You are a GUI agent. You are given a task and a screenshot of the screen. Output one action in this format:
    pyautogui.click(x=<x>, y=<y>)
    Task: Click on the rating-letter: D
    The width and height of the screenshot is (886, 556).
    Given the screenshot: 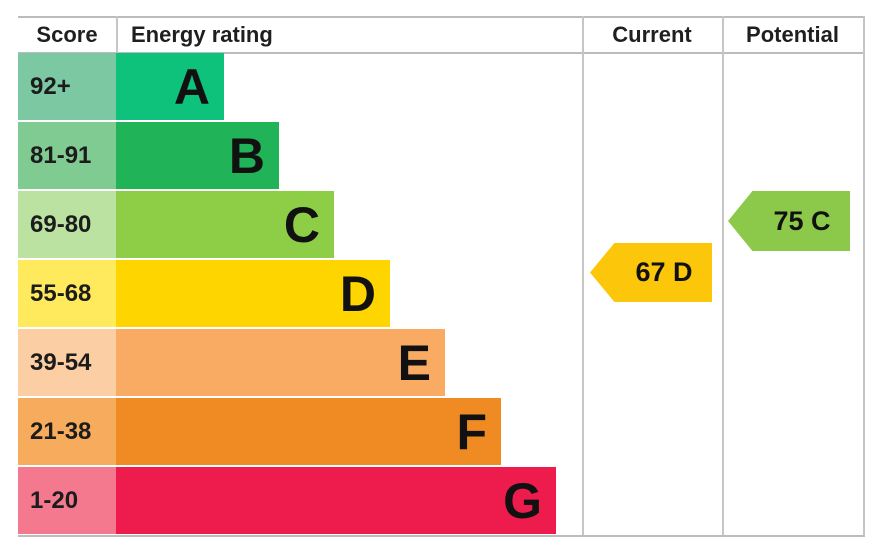 What is the action you would take?
    pyautogui.click(x=357, y=293)
    